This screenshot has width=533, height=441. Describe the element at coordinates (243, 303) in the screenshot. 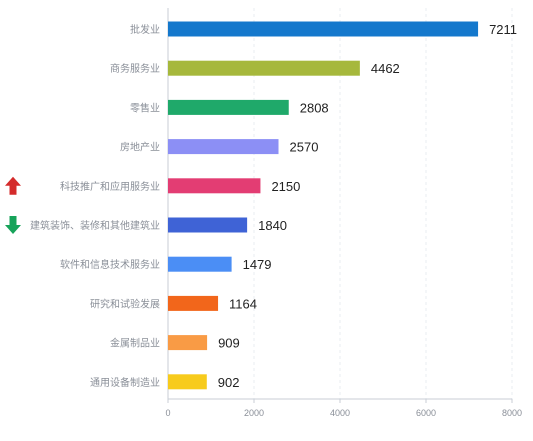

I see `value-label: 1164` at that location.